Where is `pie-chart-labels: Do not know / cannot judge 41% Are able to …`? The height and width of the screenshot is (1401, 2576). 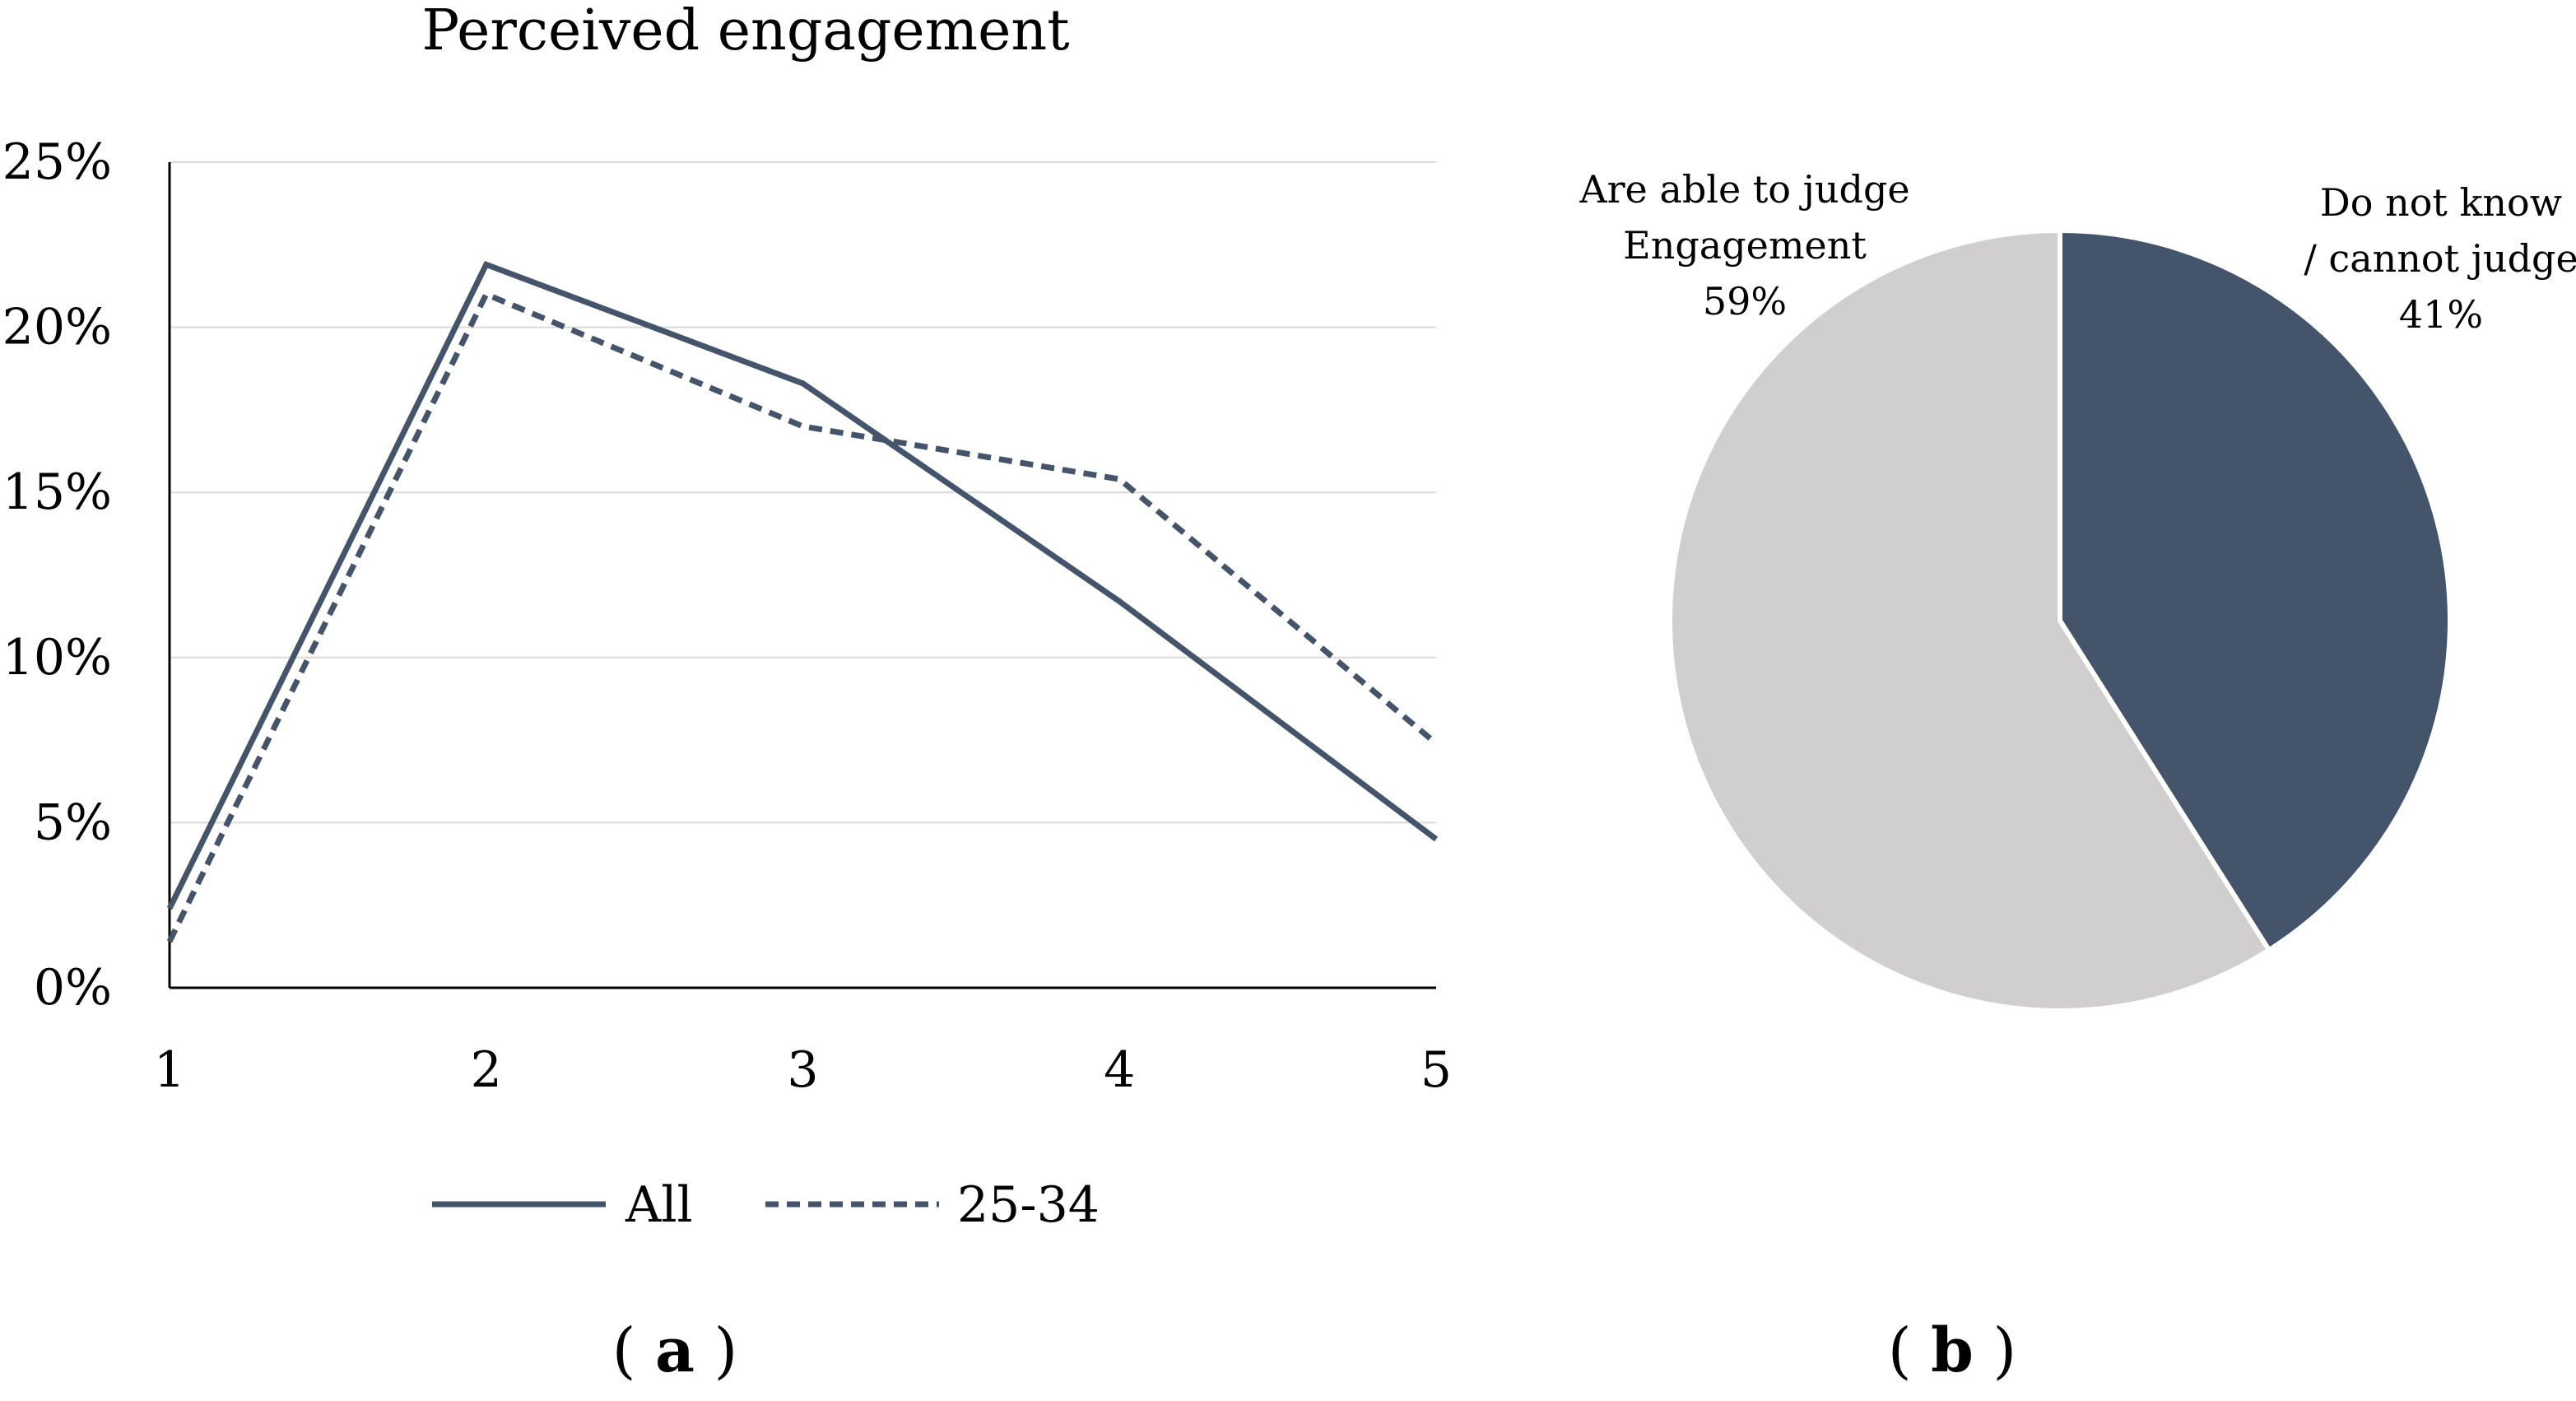 pie-chart-labels: Do not know / cannot judge 41% Are able to … is located at coordinates (2077, 252).